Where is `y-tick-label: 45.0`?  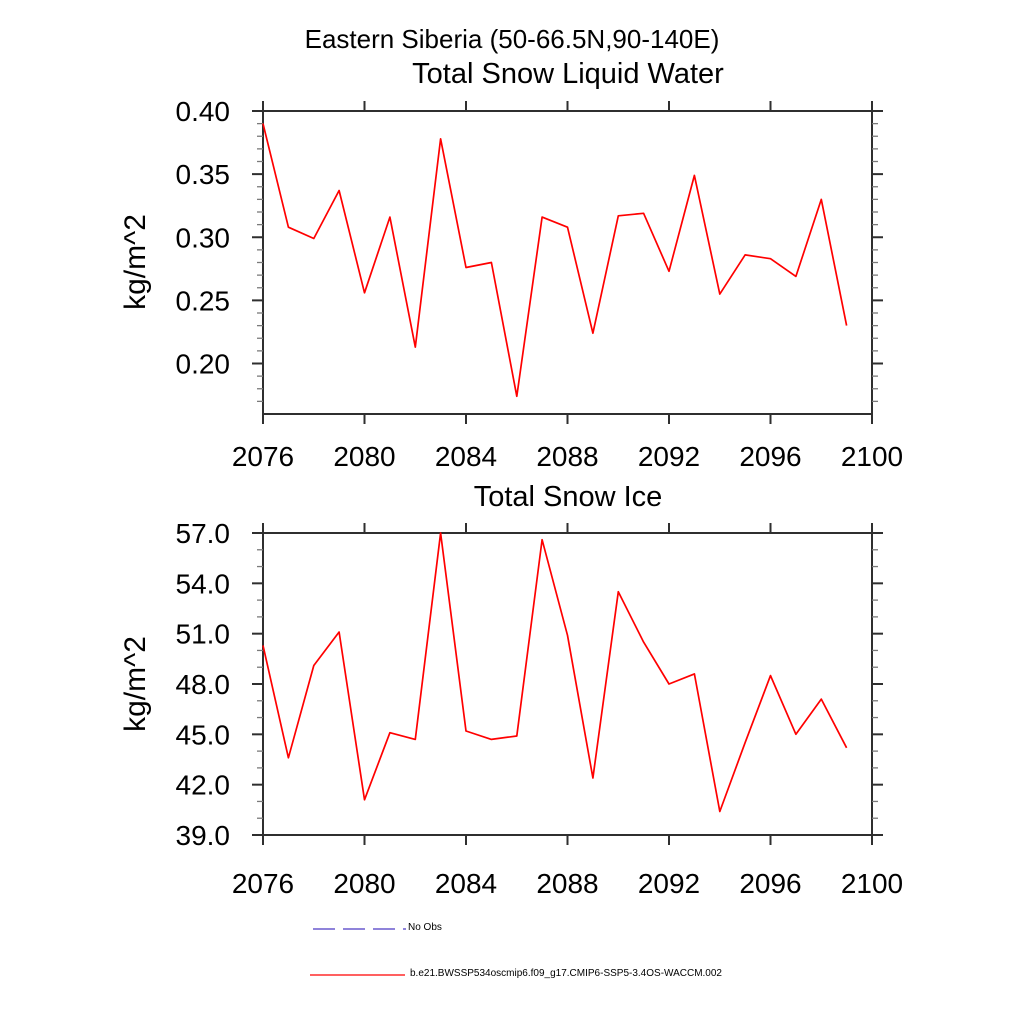
y-tick-label: 45.0 is located at coordinates (203, 734).